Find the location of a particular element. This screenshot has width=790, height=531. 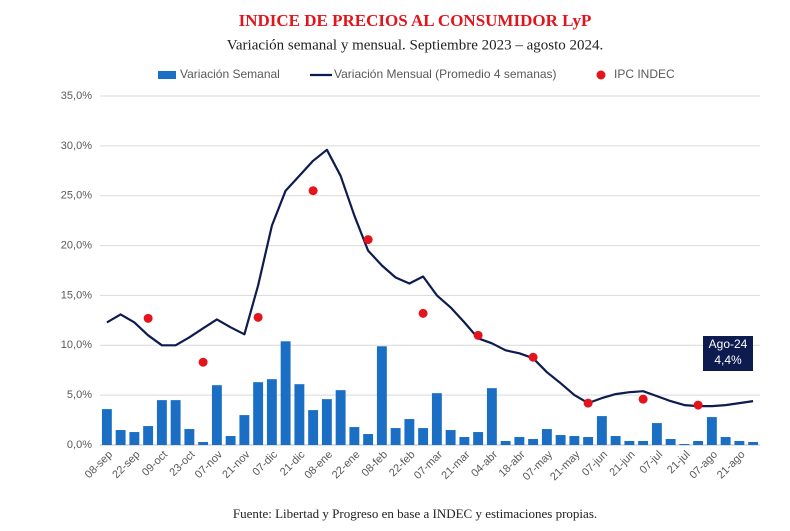

x-tick-label: 07-jun is located at coordinates (595, 464).